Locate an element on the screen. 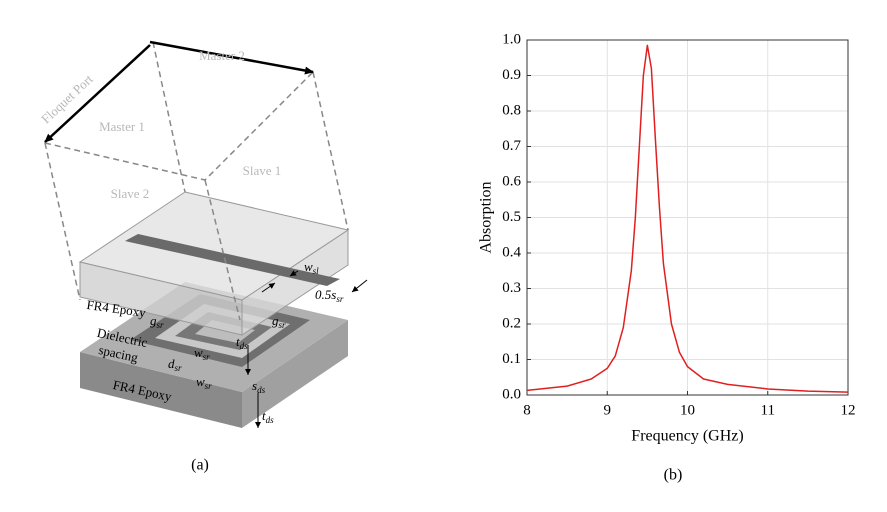 The width and height of the screenshot is (887, 512). y-tick-label: 0.5 is located at coordinates (511, 217).